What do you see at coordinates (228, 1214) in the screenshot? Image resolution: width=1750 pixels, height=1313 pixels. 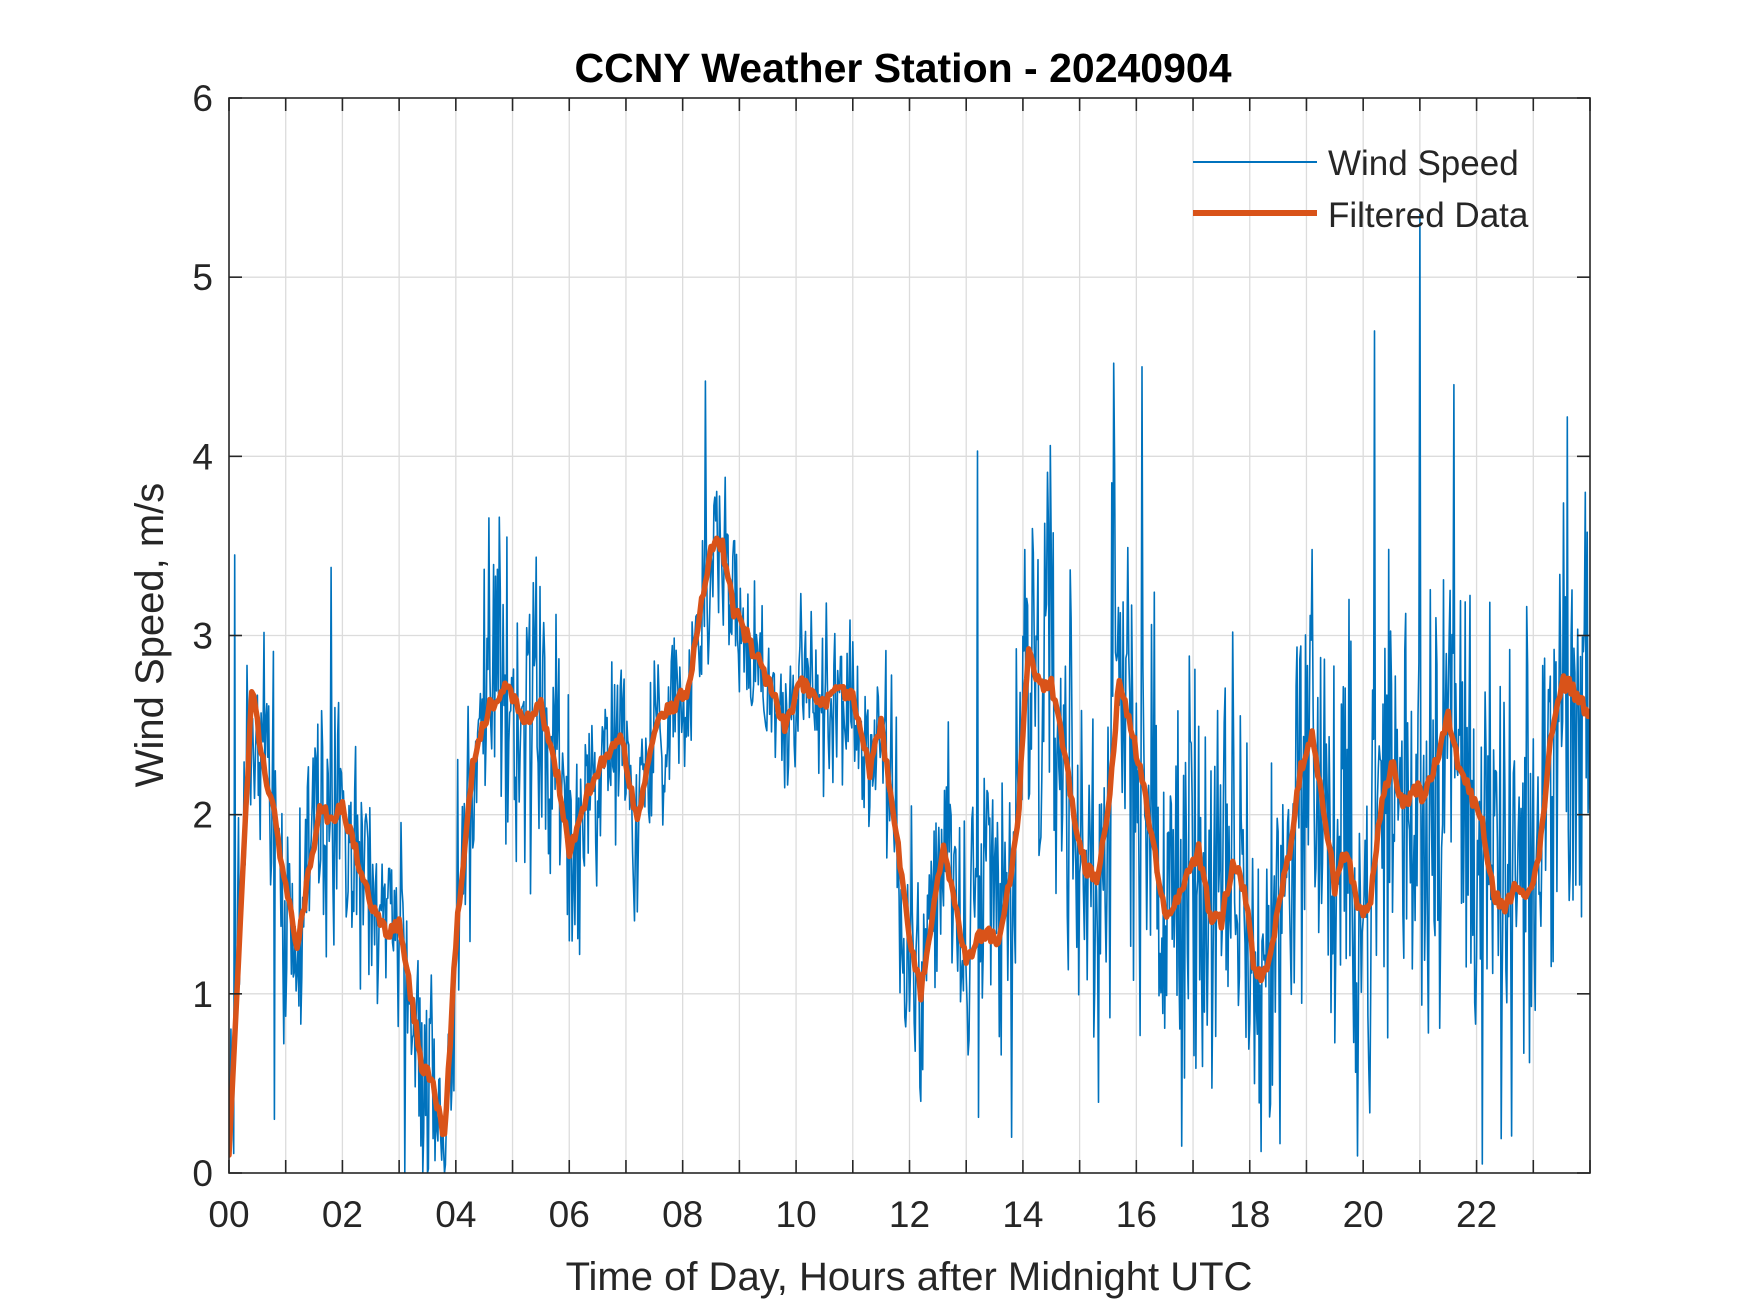 I see `x-tick-label: 00` at bounding box center [228, 1214].